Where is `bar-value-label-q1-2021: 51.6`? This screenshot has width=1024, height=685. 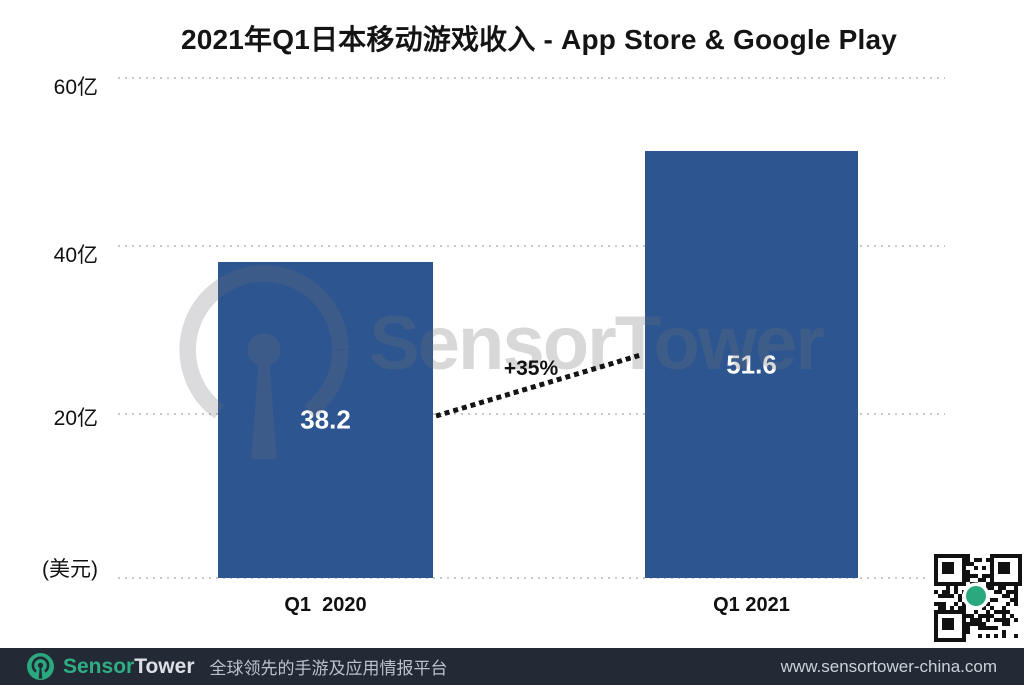 bar-value-label-q1-2021: 51.6 is located at coordinates (751, 364).